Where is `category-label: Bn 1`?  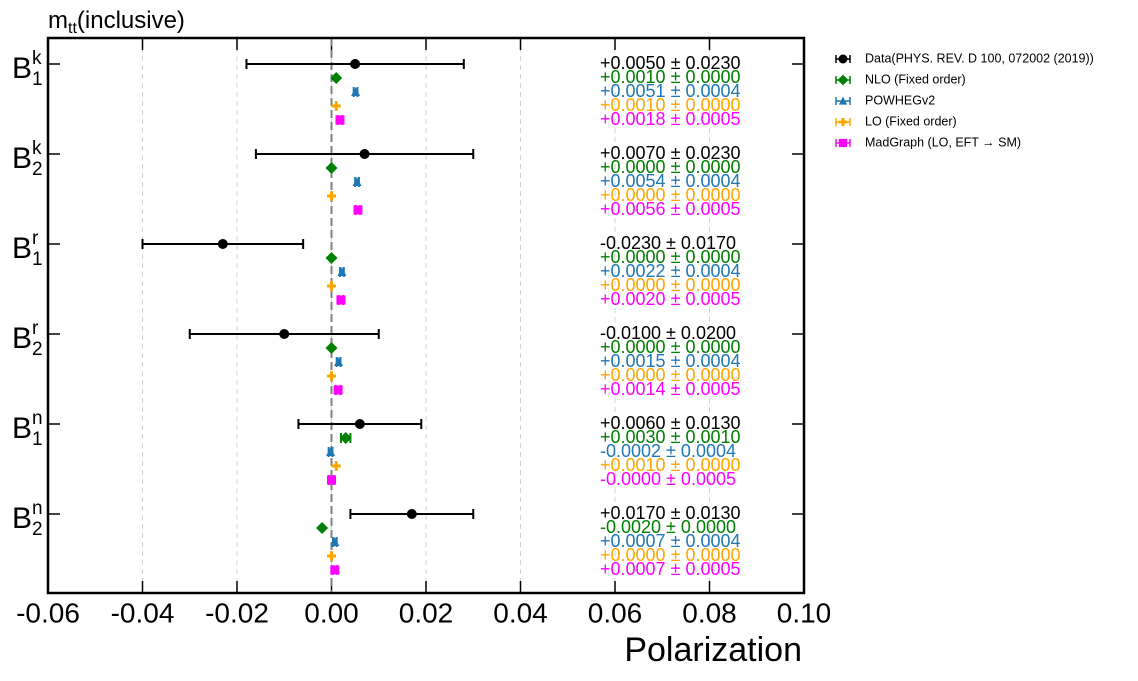 category-label: Bn 1 is located at coordinates (27, 429).